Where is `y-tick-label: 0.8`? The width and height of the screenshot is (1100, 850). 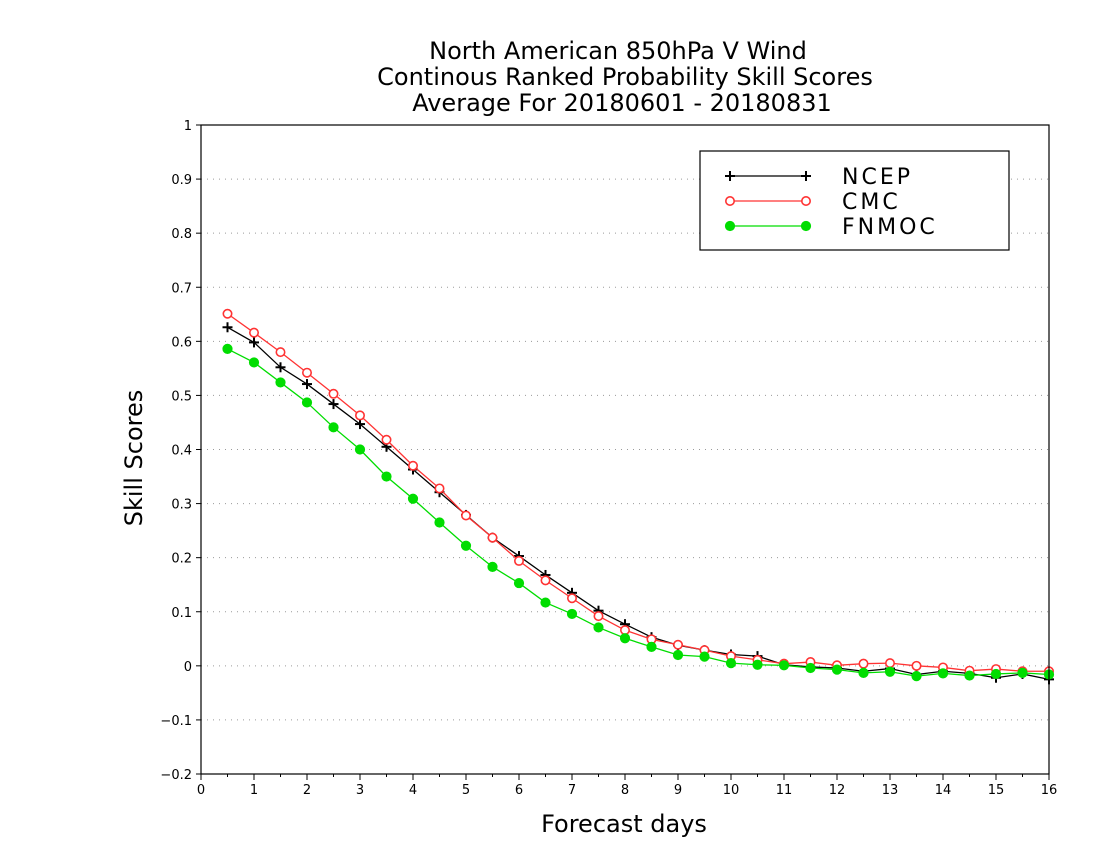
y-tick-label: 0.8 is located at coordinates (181, 234).